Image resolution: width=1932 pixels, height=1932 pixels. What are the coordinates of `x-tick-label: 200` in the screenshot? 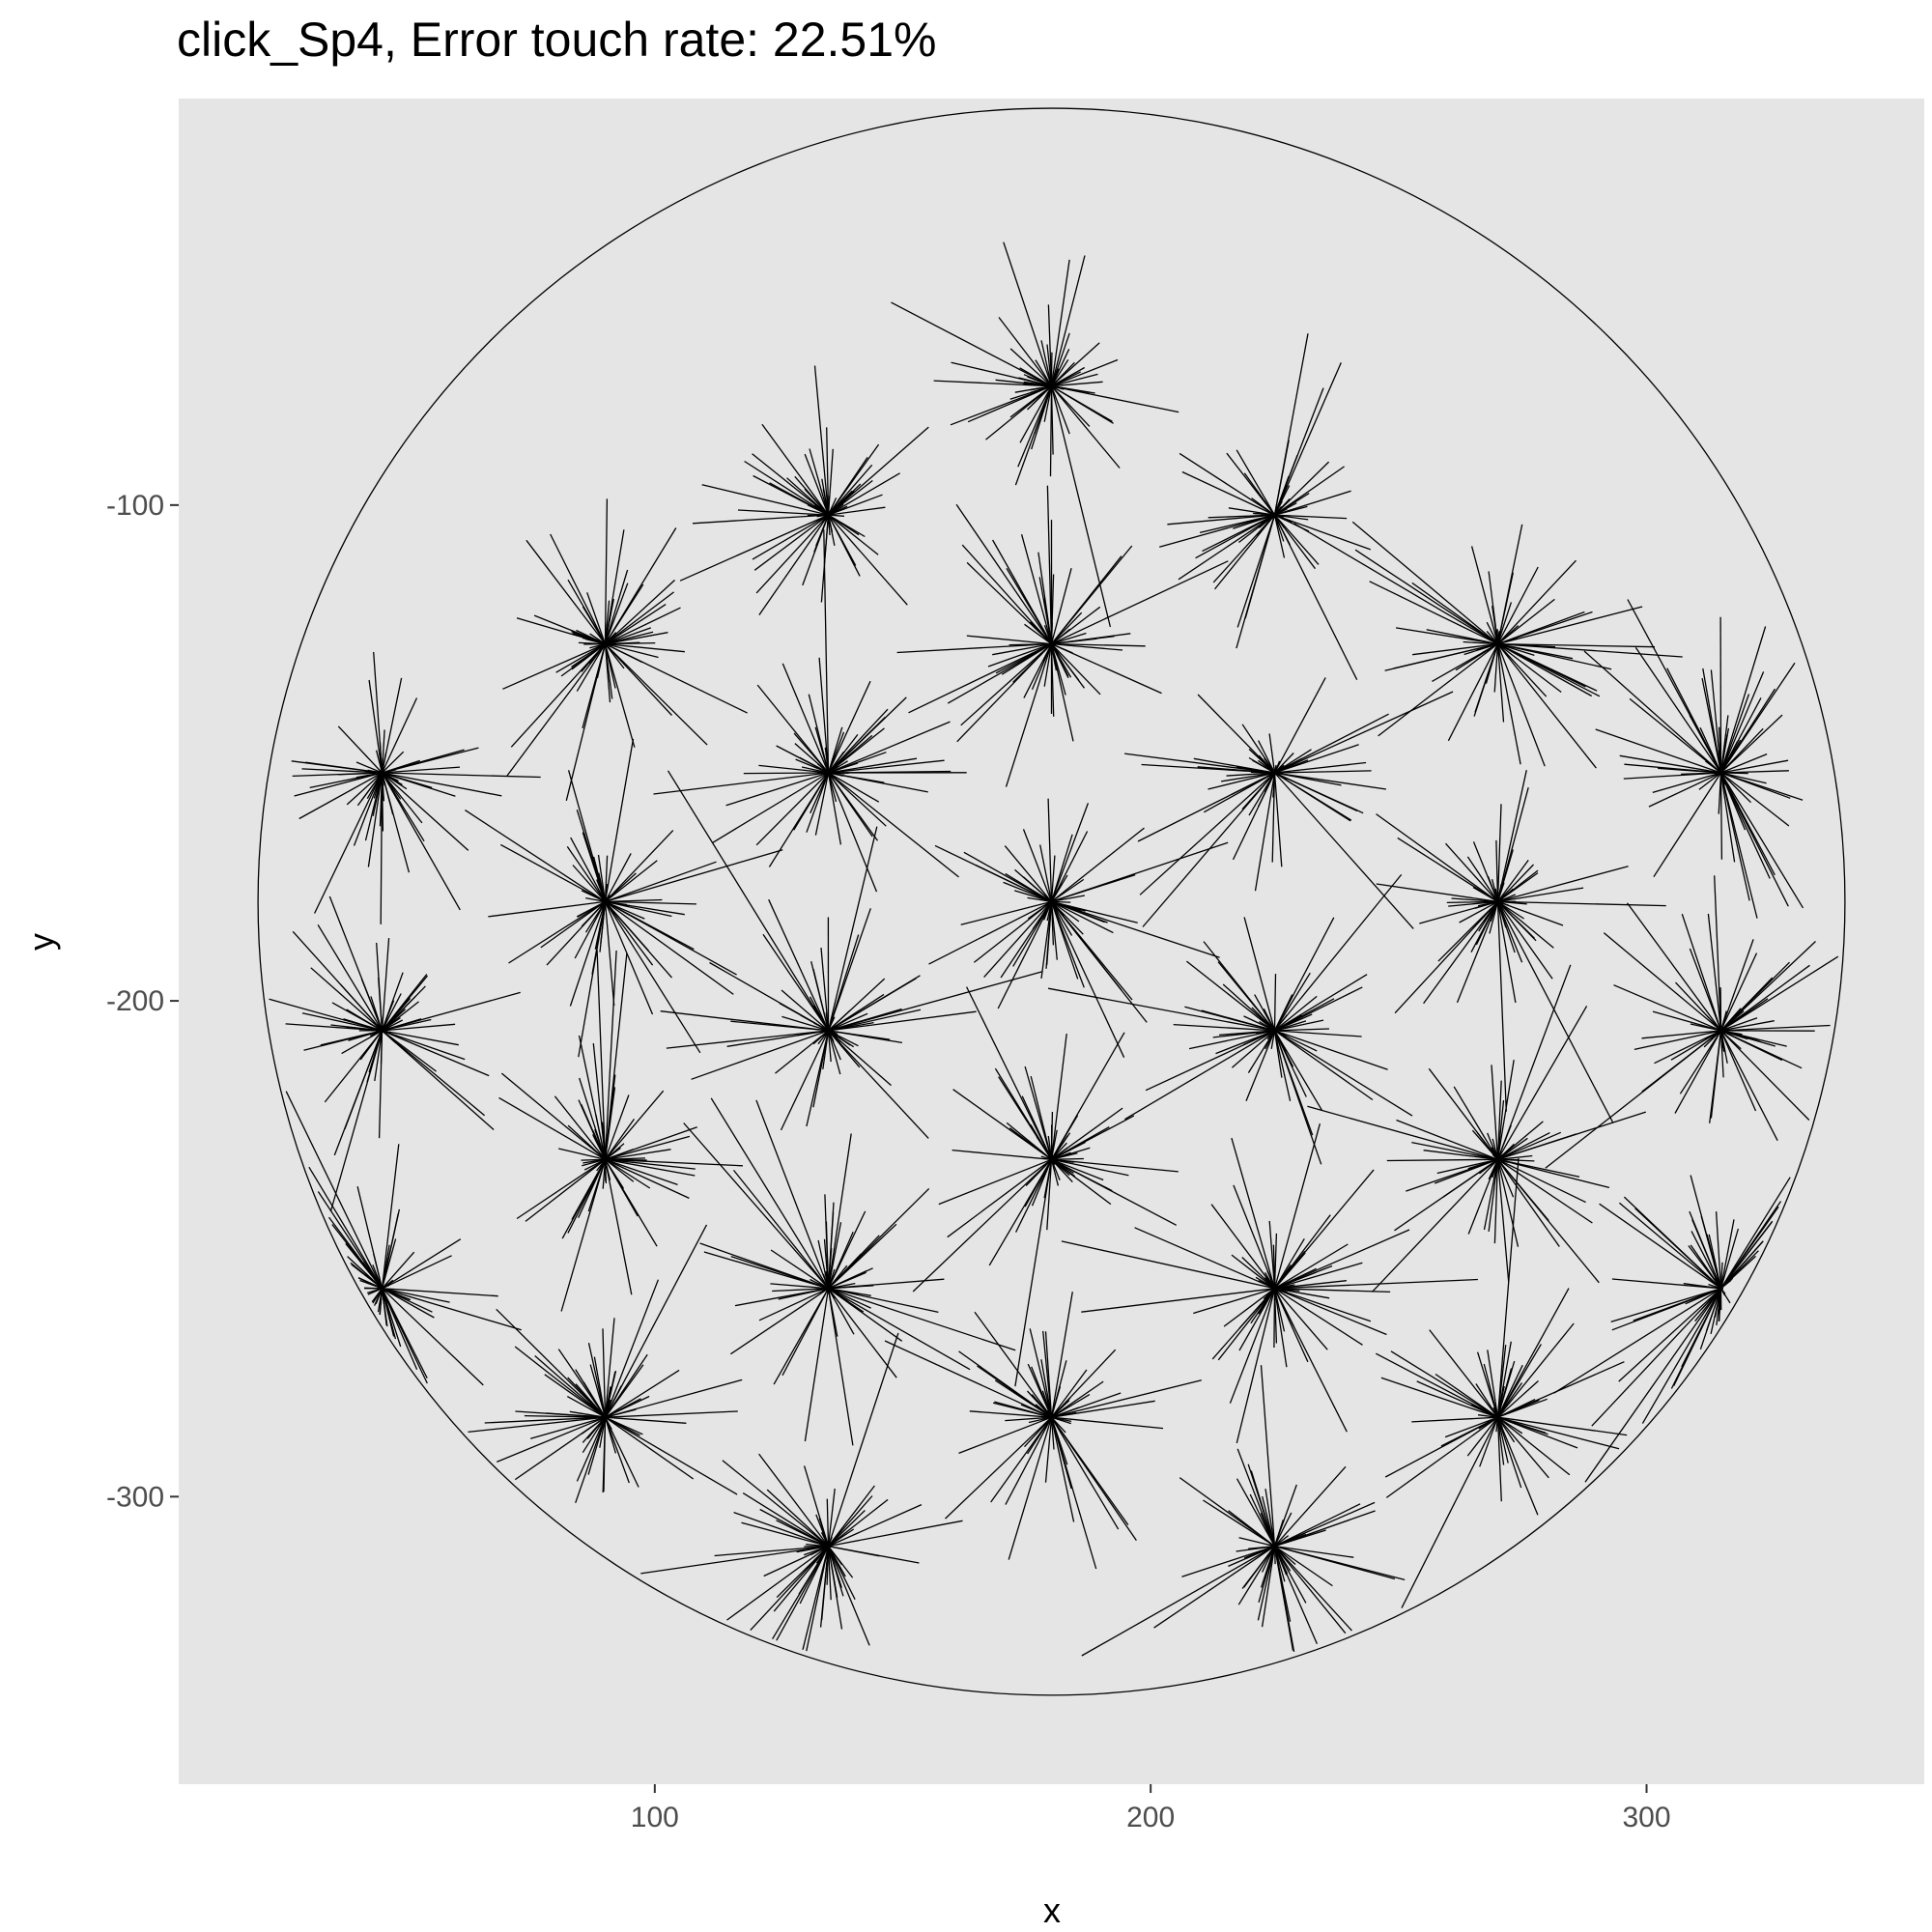 It's located at (1150, 1817).